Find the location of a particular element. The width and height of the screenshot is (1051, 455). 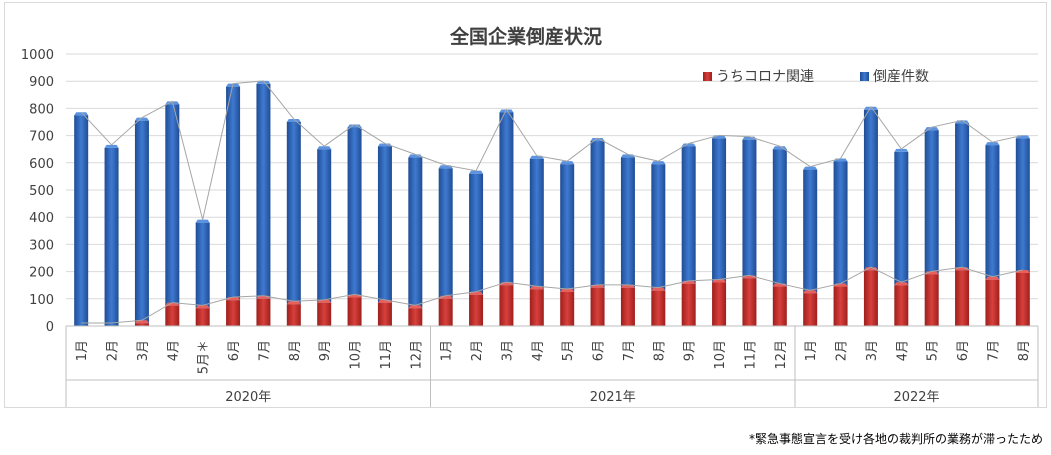

y-tick-label: 400 is located at coordinates (41, 218).